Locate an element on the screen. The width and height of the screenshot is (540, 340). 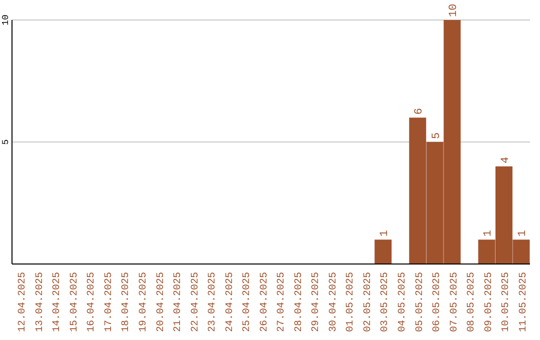
x-tick-label: 28.04.2025 is located at coordinates (299, 302).